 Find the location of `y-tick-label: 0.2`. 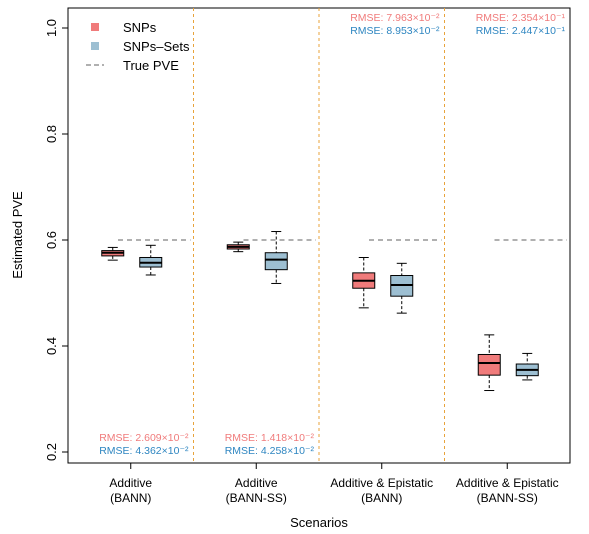

y-tick-label: 0.2 is located at coordinates (51, 452).